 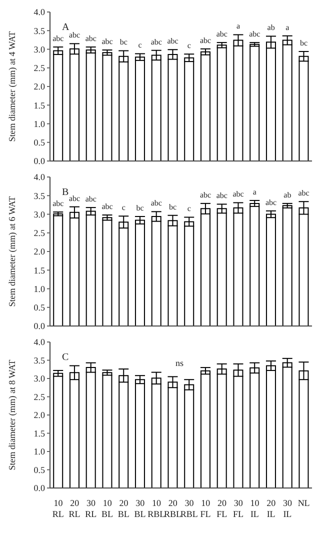 What do you see at coordinates (66, 27) in the screenshot?
I see `text: A` at bounding box center [66, 27].